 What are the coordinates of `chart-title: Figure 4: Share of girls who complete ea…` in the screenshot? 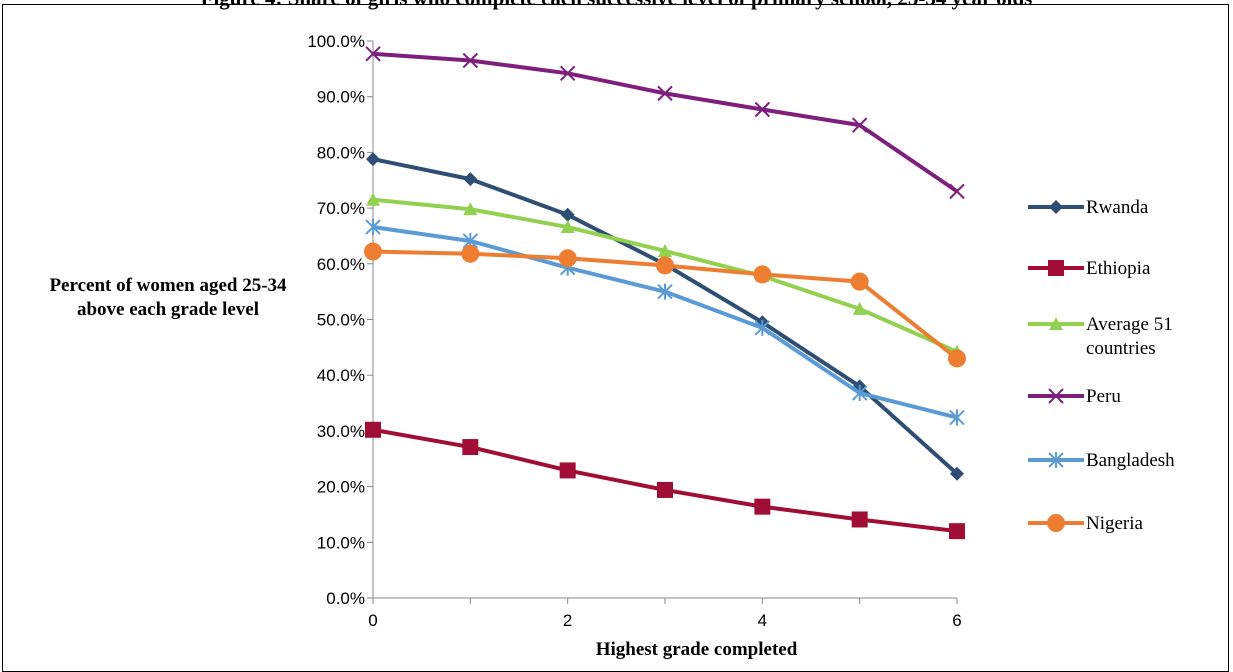 It's located at (616, 5).